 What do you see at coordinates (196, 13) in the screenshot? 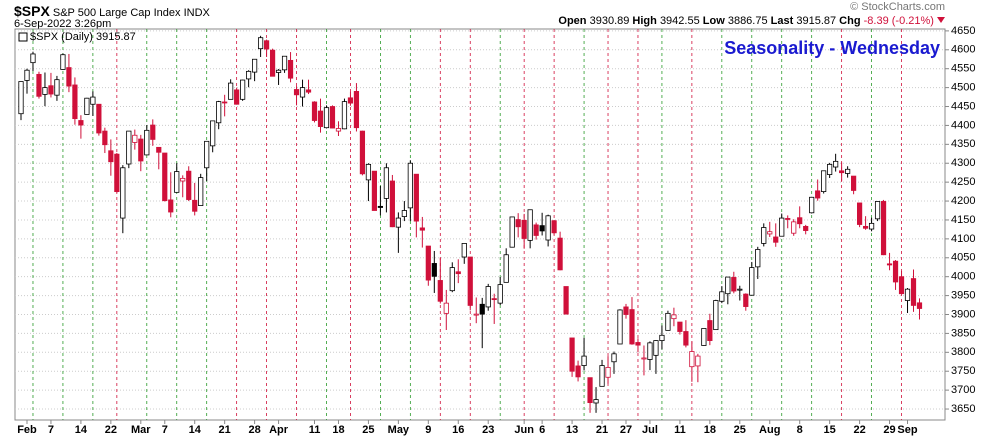
I see `exchange: INDX` at bounding box center [196, 13].